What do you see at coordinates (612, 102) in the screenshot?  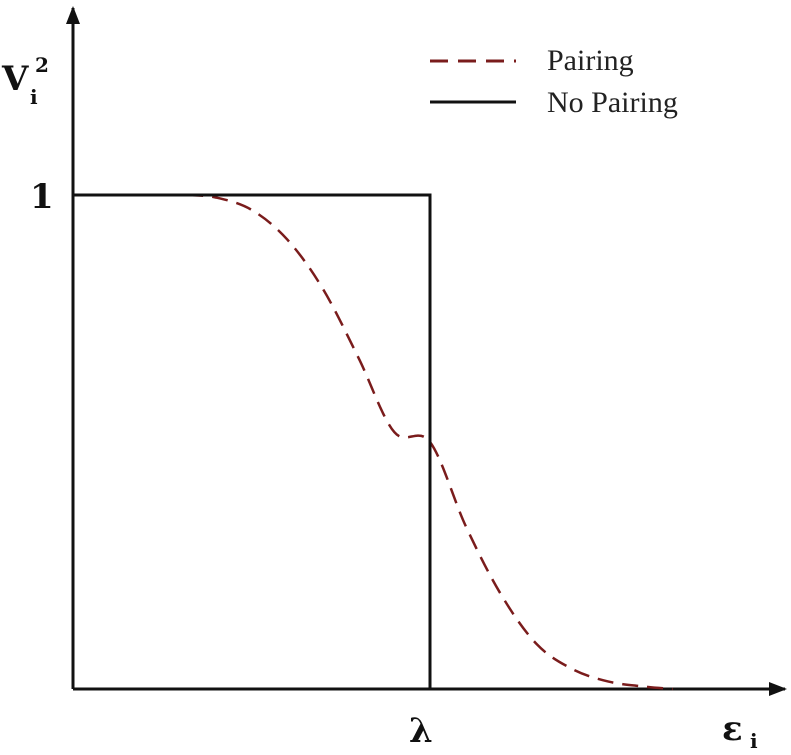 I see `legend-label-no-pairing: No Pairing` at bounding box center [612, 102].